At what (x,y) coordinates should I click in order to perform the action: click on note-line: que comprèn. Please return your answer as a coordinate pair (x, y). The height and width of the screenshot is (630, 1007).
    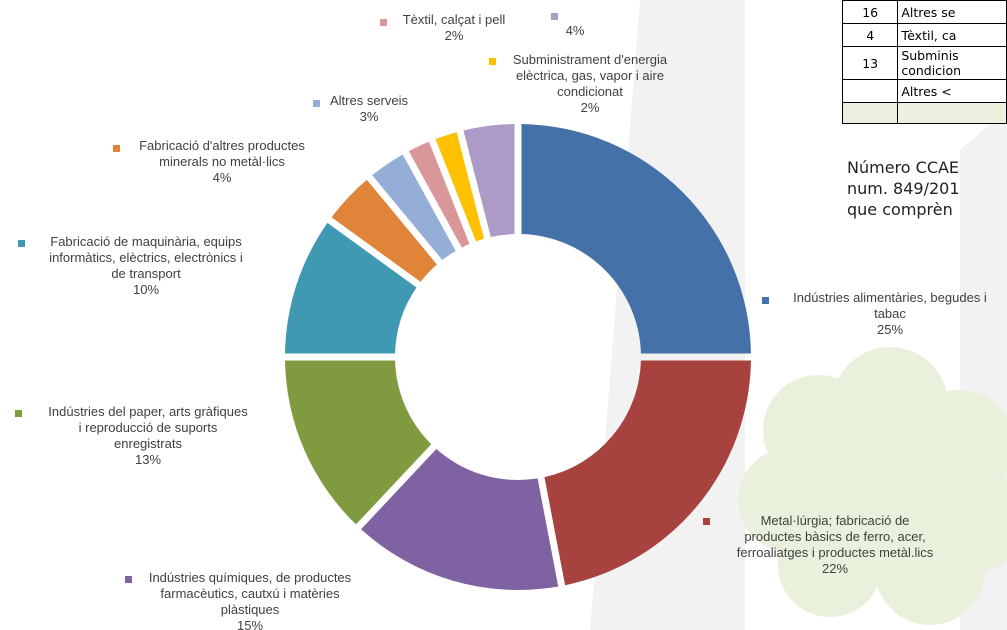
    Looking at the image, I should click on (900, 209).